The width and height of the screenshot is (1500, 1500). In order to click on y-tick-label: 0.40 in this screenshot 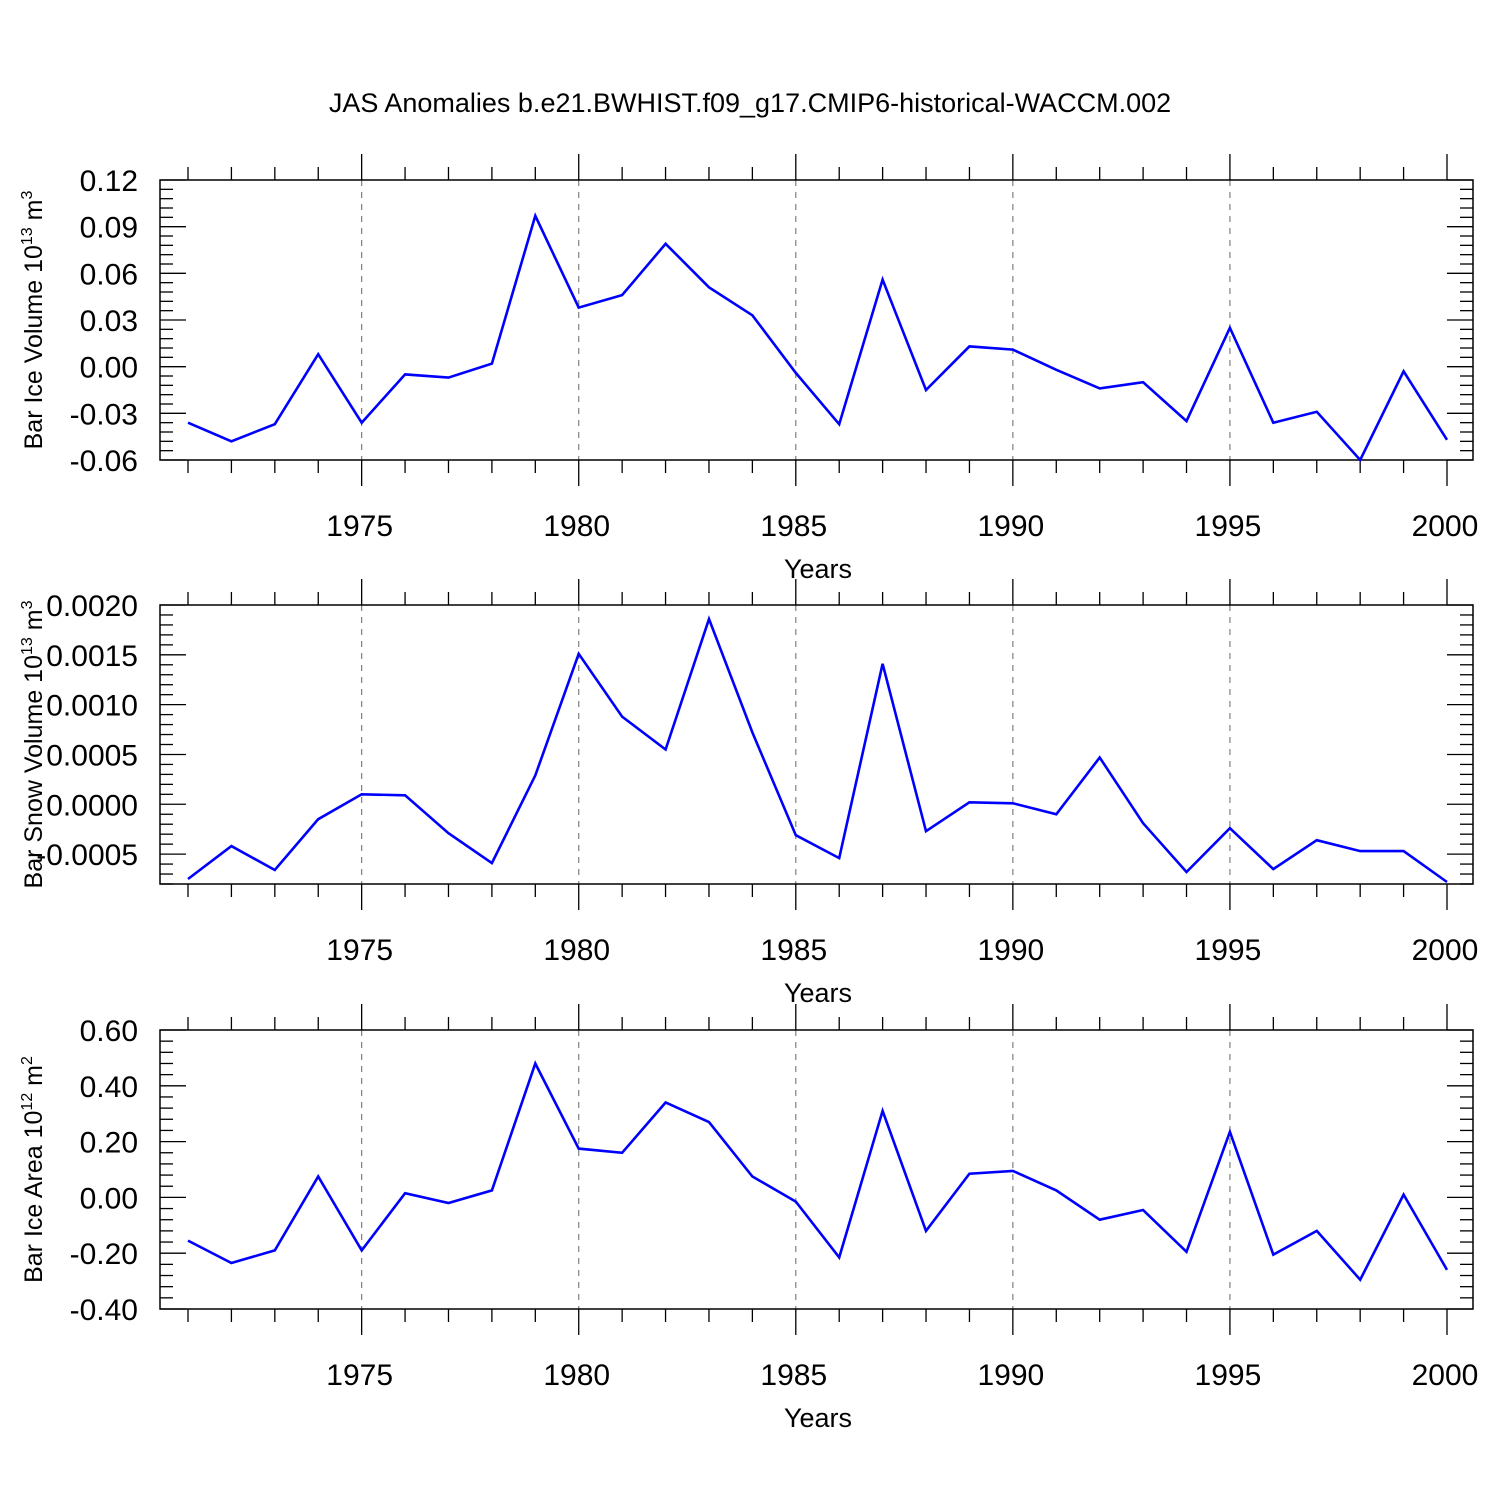, I will do `click(109, 1087)`.